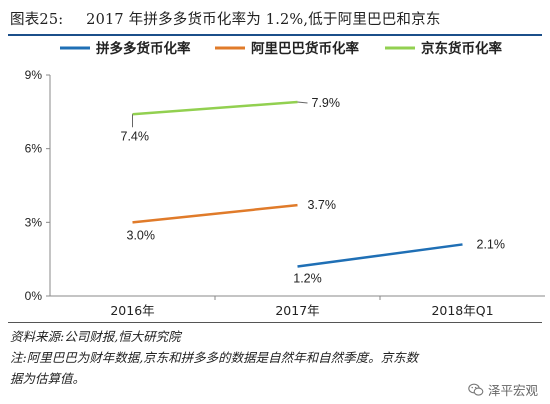 The image size is (550, 404). I want to click on data-label: 1.2%, so click(307, 279).